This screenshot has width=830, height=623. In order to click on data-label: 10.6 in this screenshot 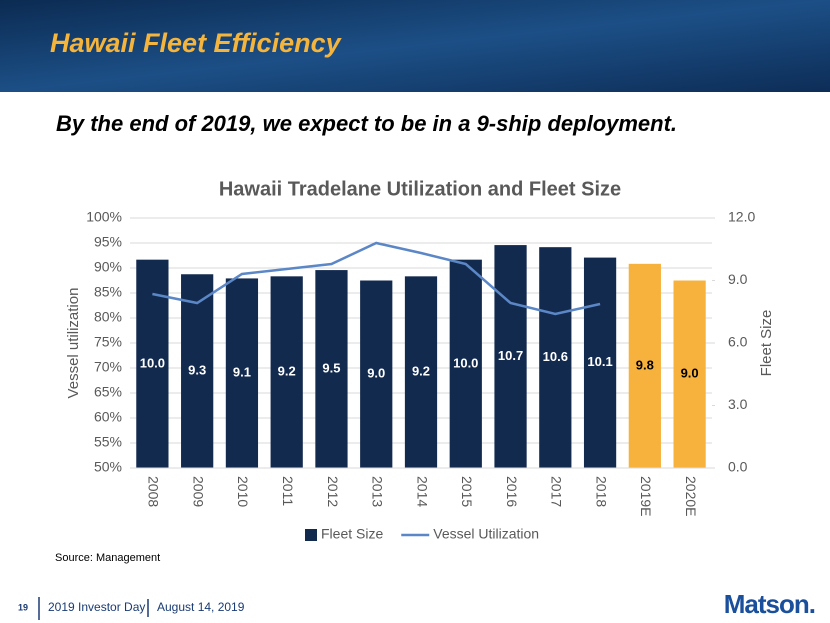, I will do `click(555, 356)`.